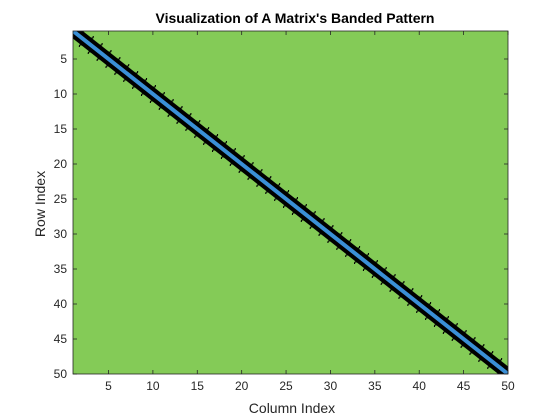 Image resolution: width=560 pixels, height=420 pixels. I want to click on x-tick-label: 5, so click(108, 386).